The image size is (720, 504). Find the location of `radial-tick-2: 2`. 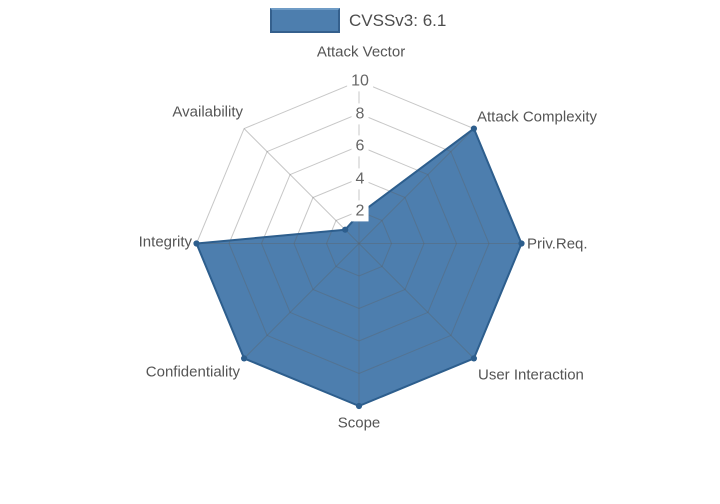

radial-tick-2: 2 is located at coordinates (360, 211).